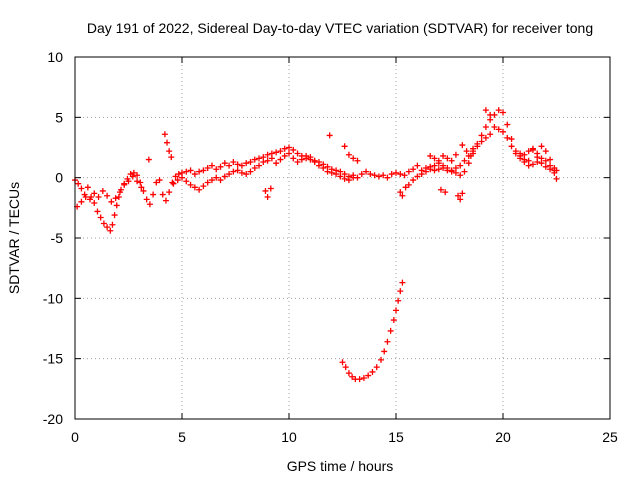 Image resolution: width=640 pixels, height=480 pixels. Describe the element at coordinates (289, 437) in the screenshot. I see `x-tick-label: 10` at that location.